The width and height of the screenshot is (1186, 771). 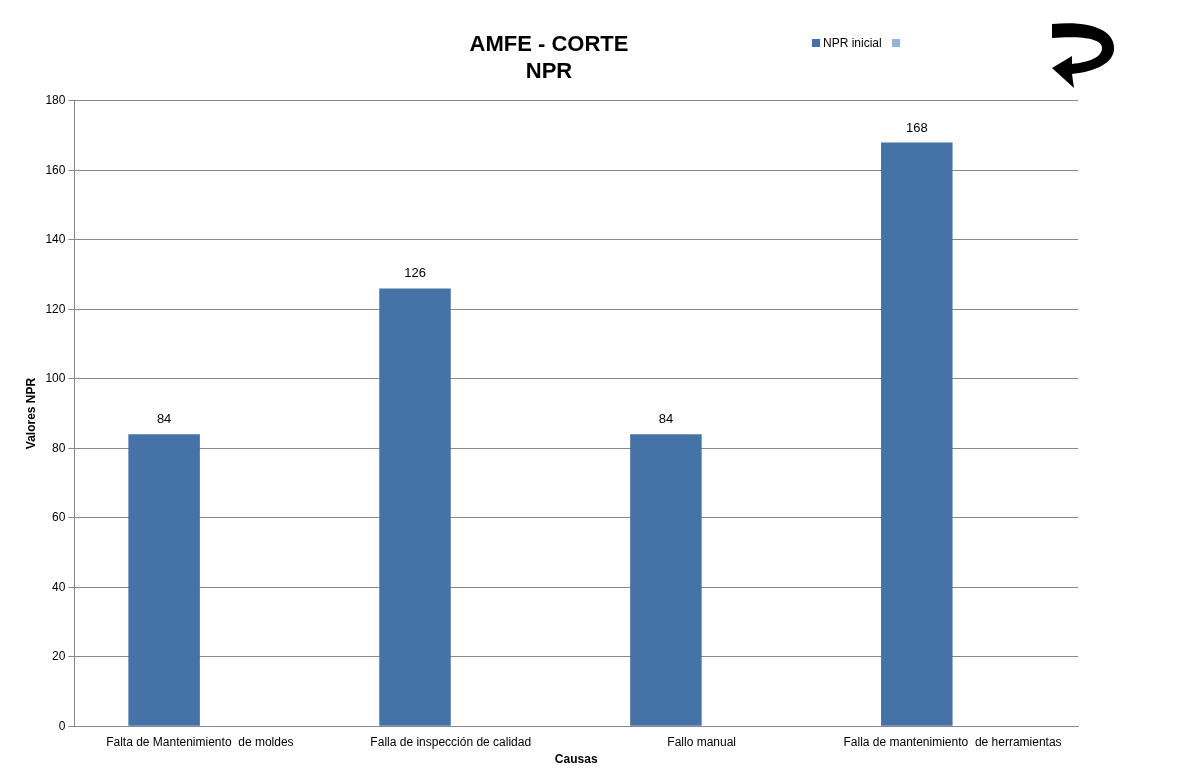 I want to click on x-axis-title: Causas, so click(x=576, y=759).